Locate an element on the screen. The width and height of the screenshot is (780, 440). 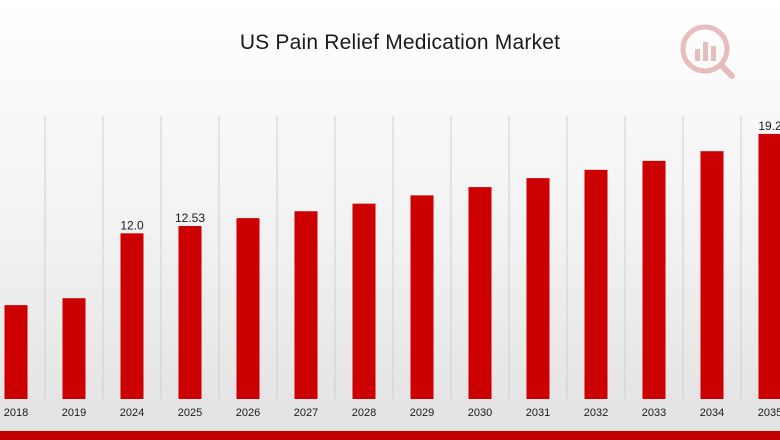
bar-2030 is located at coordinates (480, 293).